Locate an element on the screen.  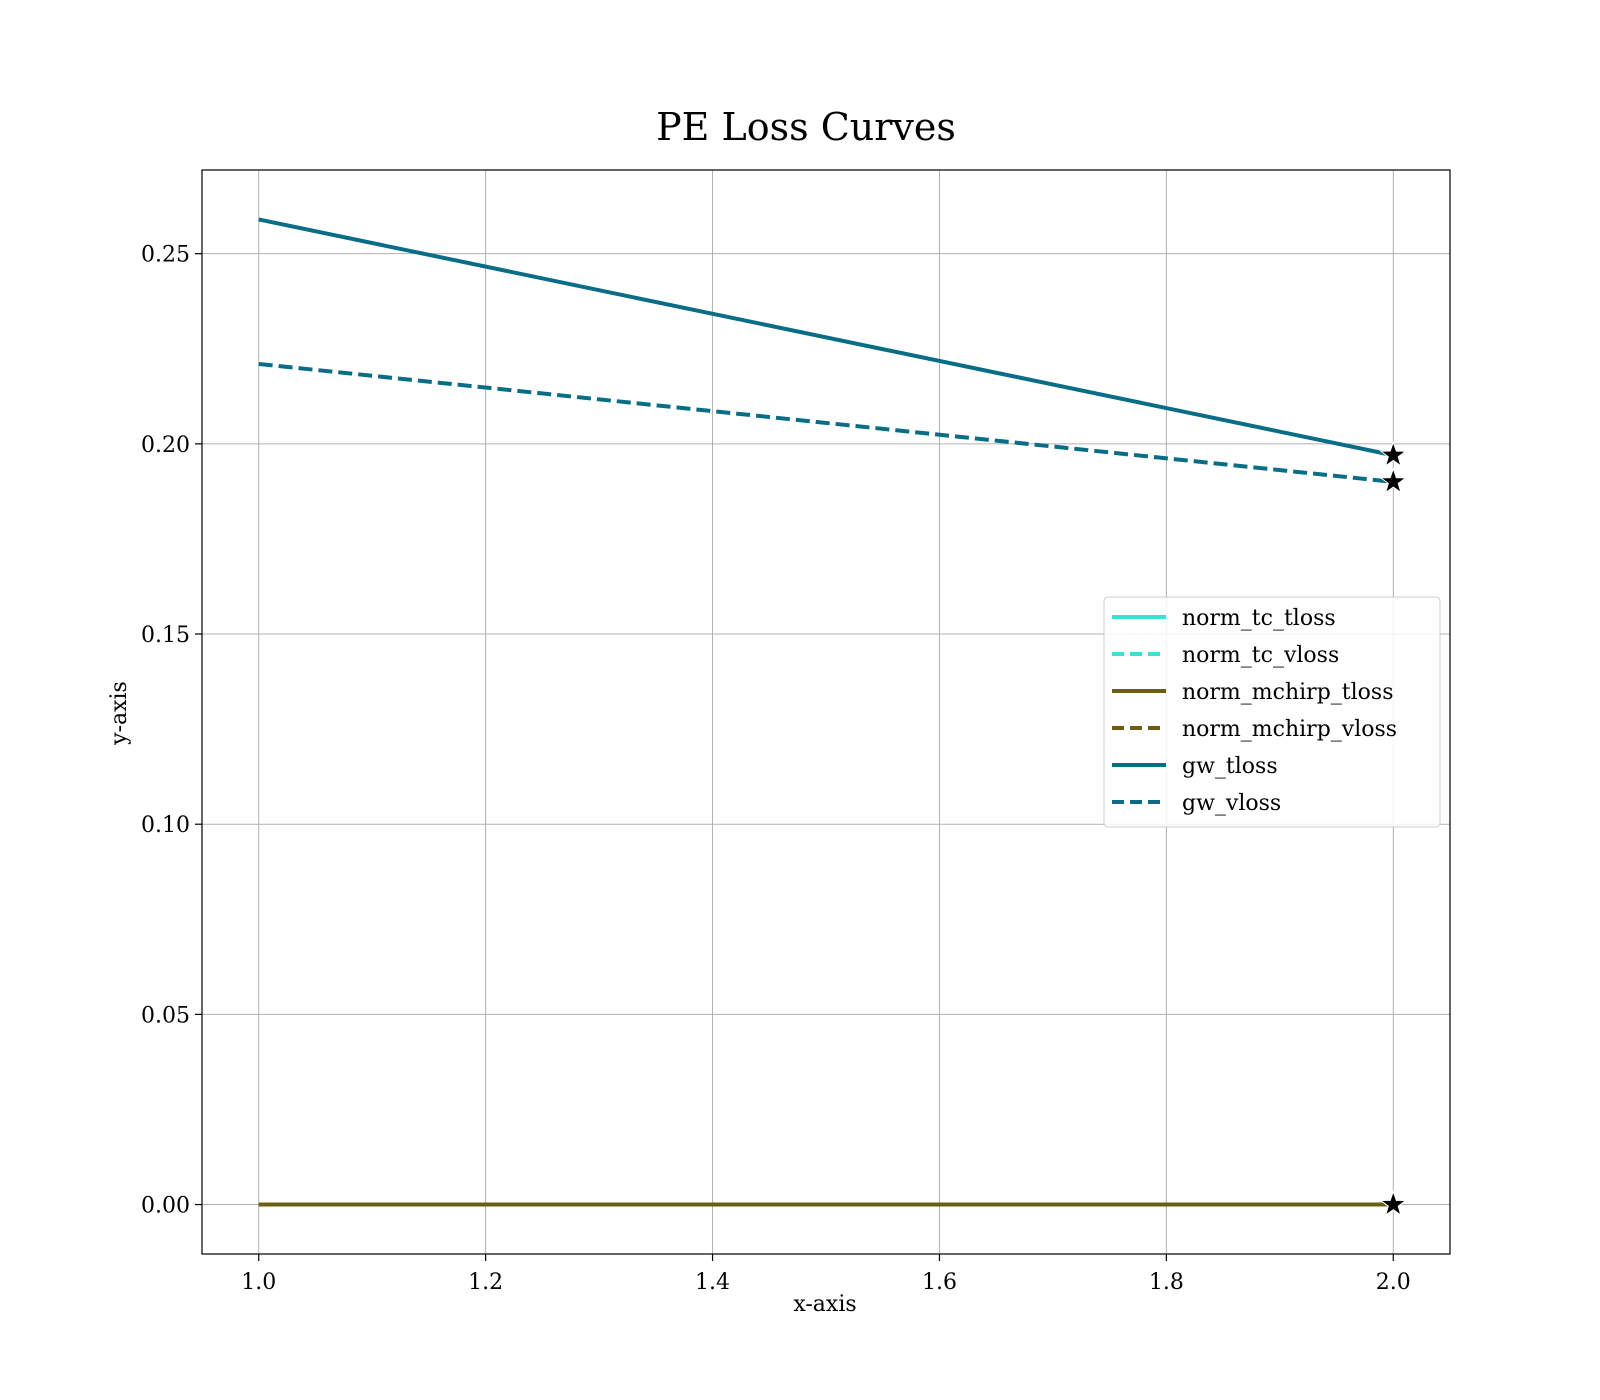
legend-label: gw_tloss is located at coordinates (1230, 766).